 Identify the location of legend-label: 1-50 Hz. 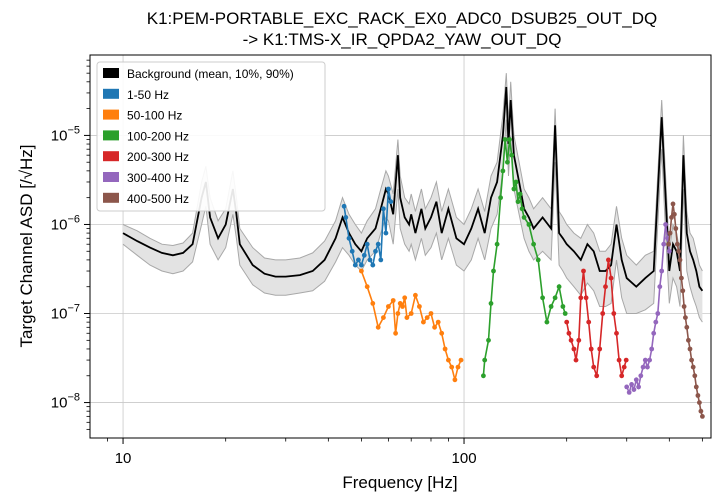
(148, 95).